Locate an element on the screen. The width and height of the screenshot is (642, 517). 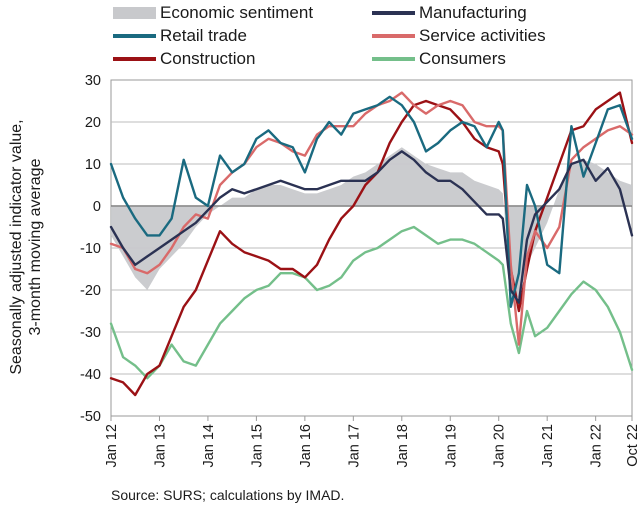
y-tick-label: 20 is located at coordinates (93, 123).